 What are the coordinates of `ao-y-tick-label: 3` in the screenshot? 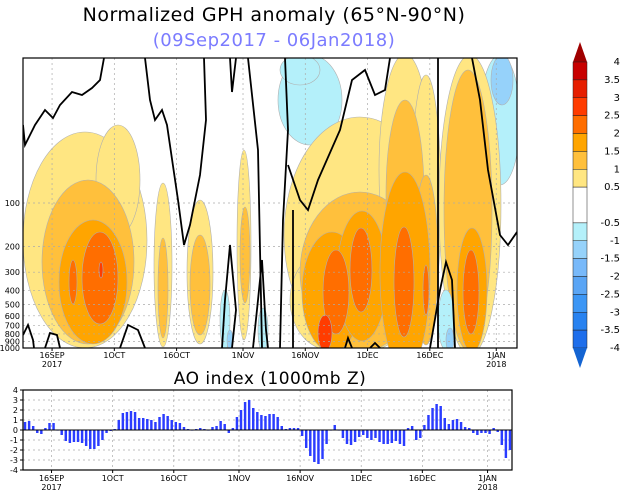 It's located at (15, 400).